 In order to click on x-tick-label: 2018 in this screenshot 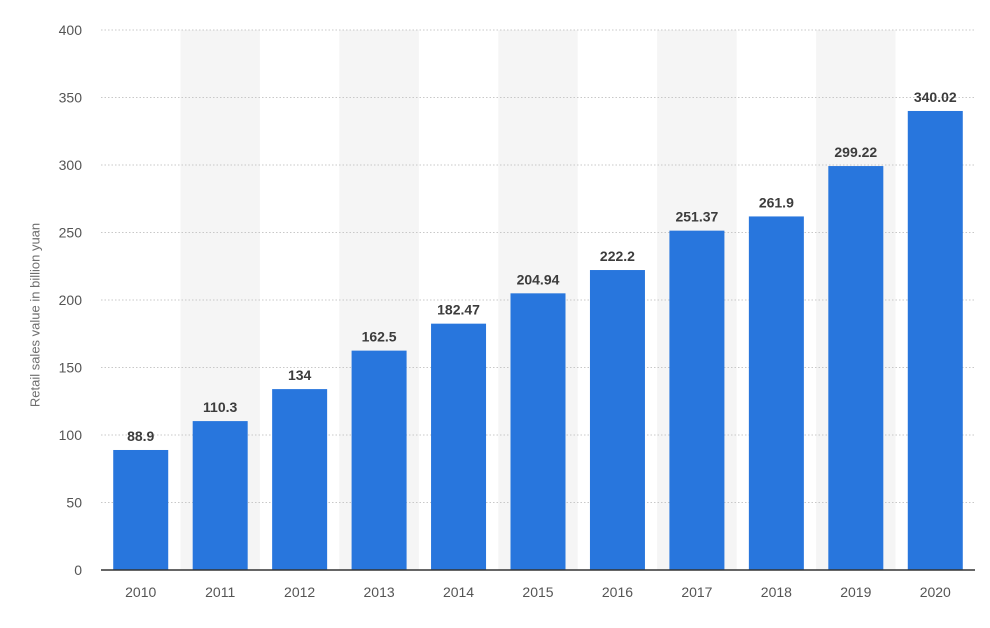, I will do `click(776, 592)`.